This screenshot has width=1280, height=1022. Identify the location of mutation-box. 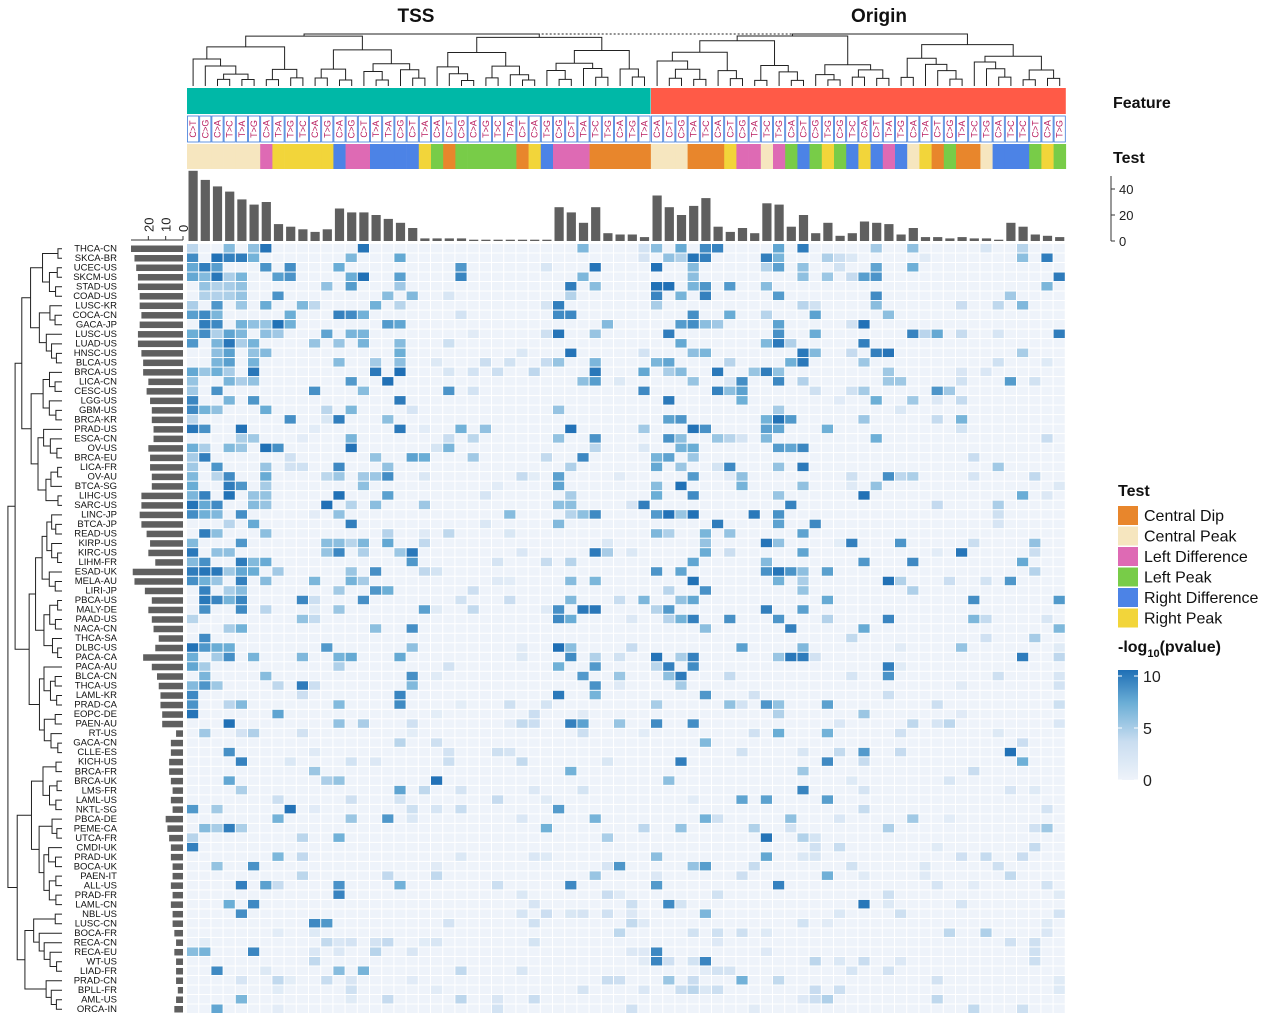
(1047, 129).